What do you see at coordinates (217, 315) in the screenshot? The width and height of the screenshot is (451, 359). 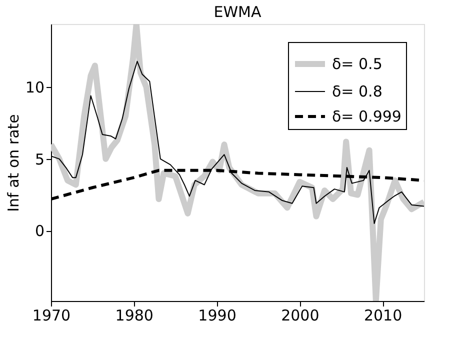 I see `x-tick-label: 1990` at bounding box center [217, 315].